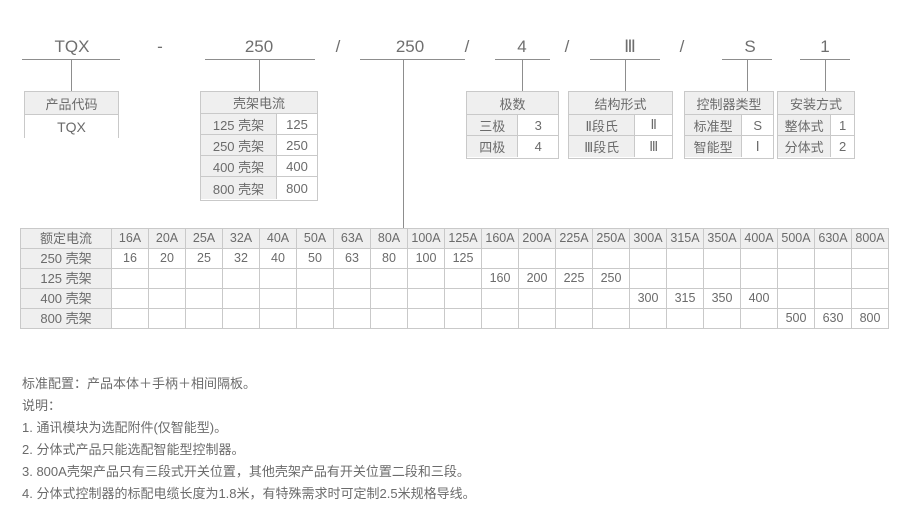  I want to click on table-row: 125 壳架 160 200 225 250, so click(454, 278).